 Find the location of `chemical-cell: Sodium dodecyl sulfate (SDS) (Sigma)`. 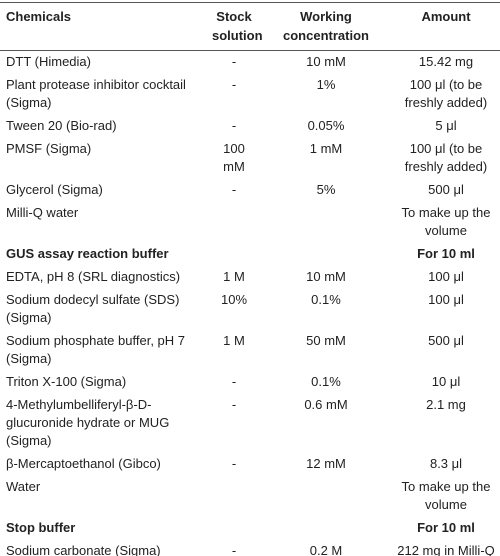

chemical-cell: Sodium dodecyl sulfate (SDS) (Sigma) is located at coordinates (93, 308).